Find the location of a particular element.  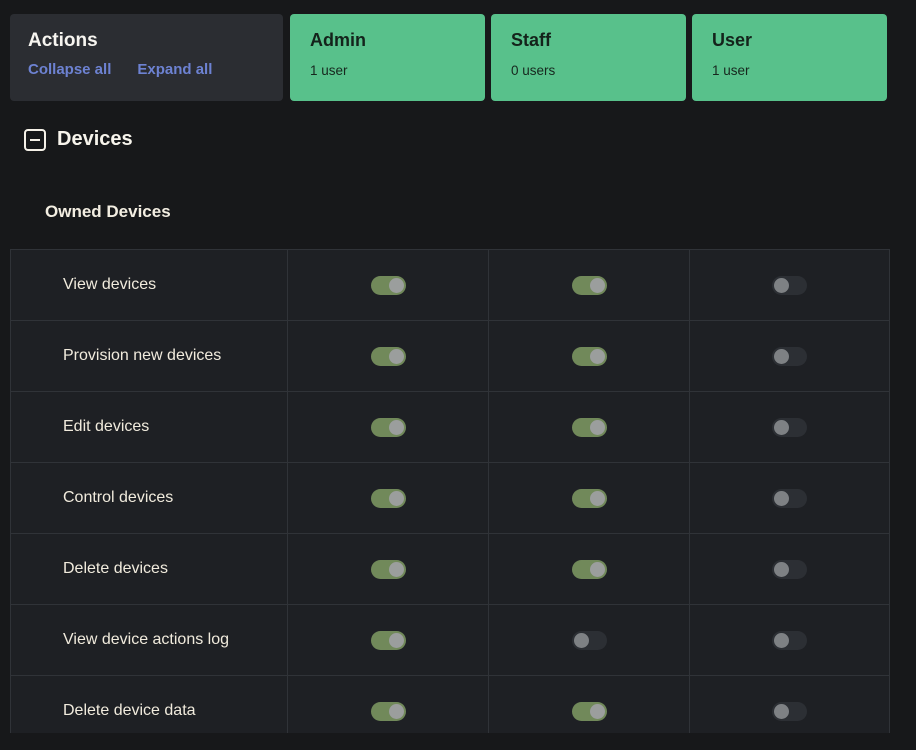

permission-label: View device actions log is located at coordinates (146, 639).